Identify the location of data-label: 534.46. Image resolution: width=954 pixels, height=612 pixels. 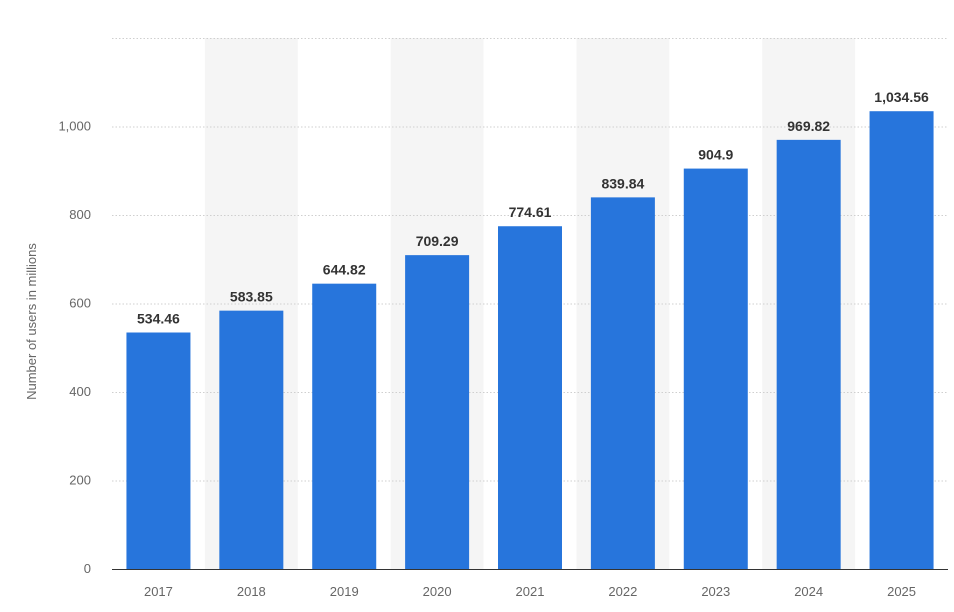
(158, 319).